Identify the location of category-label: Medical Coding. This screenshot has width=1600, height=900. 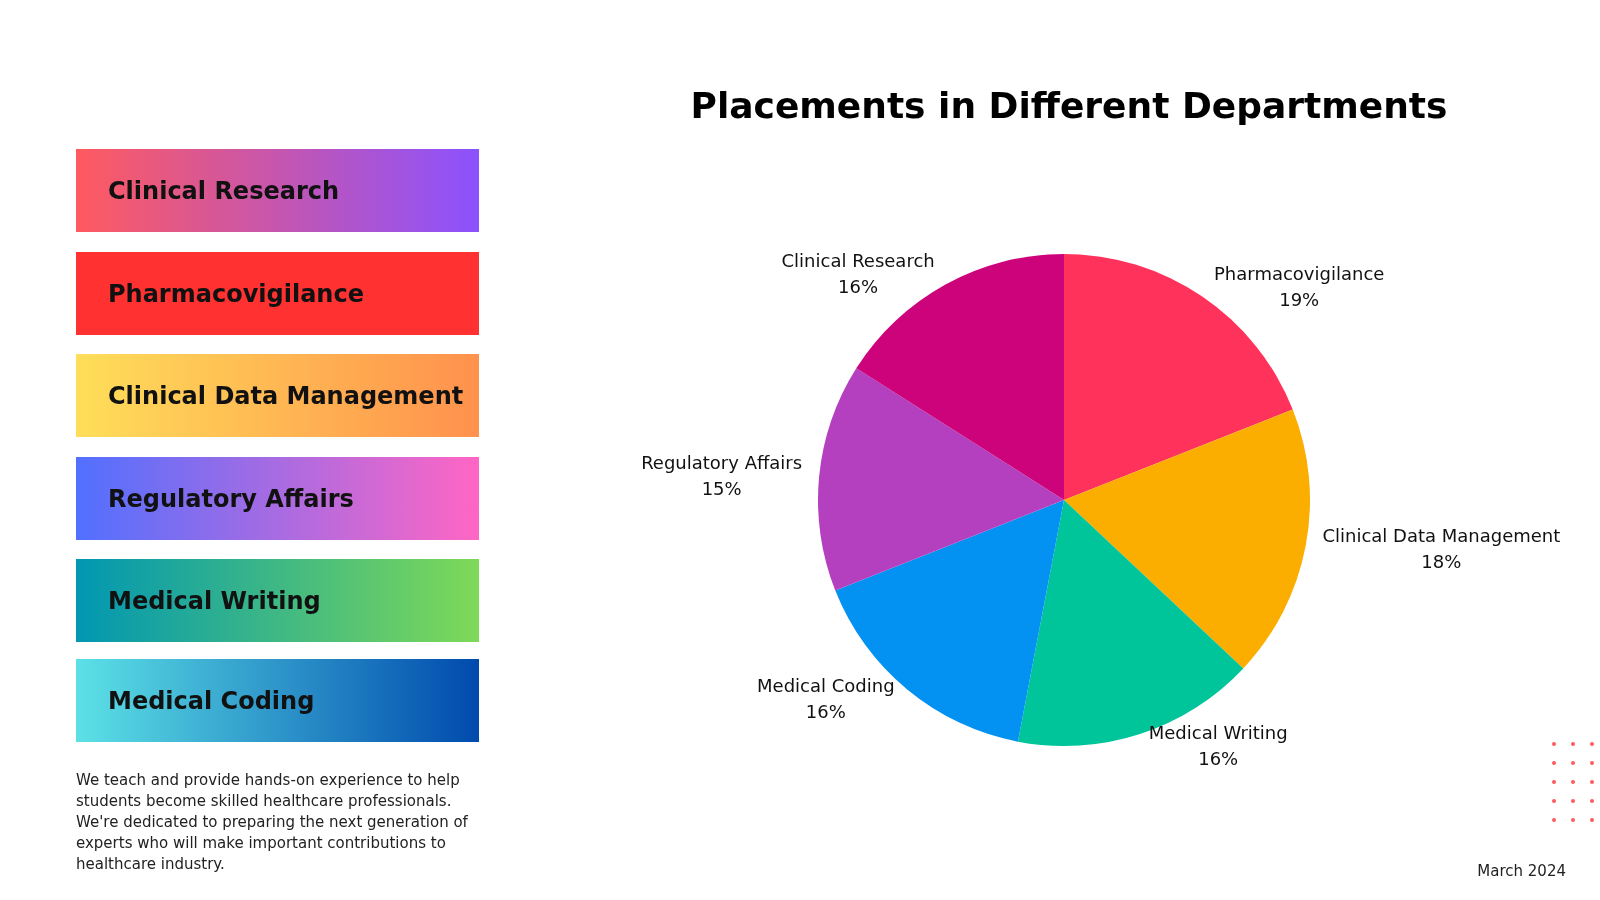
(211, 700).